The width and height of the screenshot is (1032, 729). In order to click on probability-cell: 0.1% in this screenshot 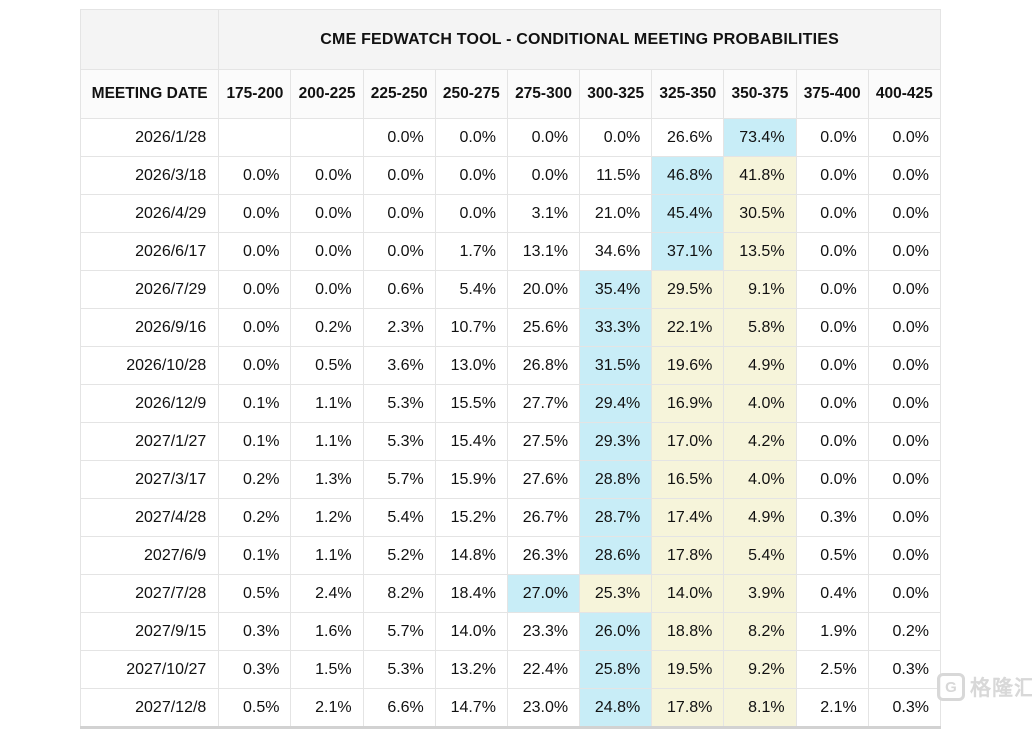, I will do `click(255, 403)`.